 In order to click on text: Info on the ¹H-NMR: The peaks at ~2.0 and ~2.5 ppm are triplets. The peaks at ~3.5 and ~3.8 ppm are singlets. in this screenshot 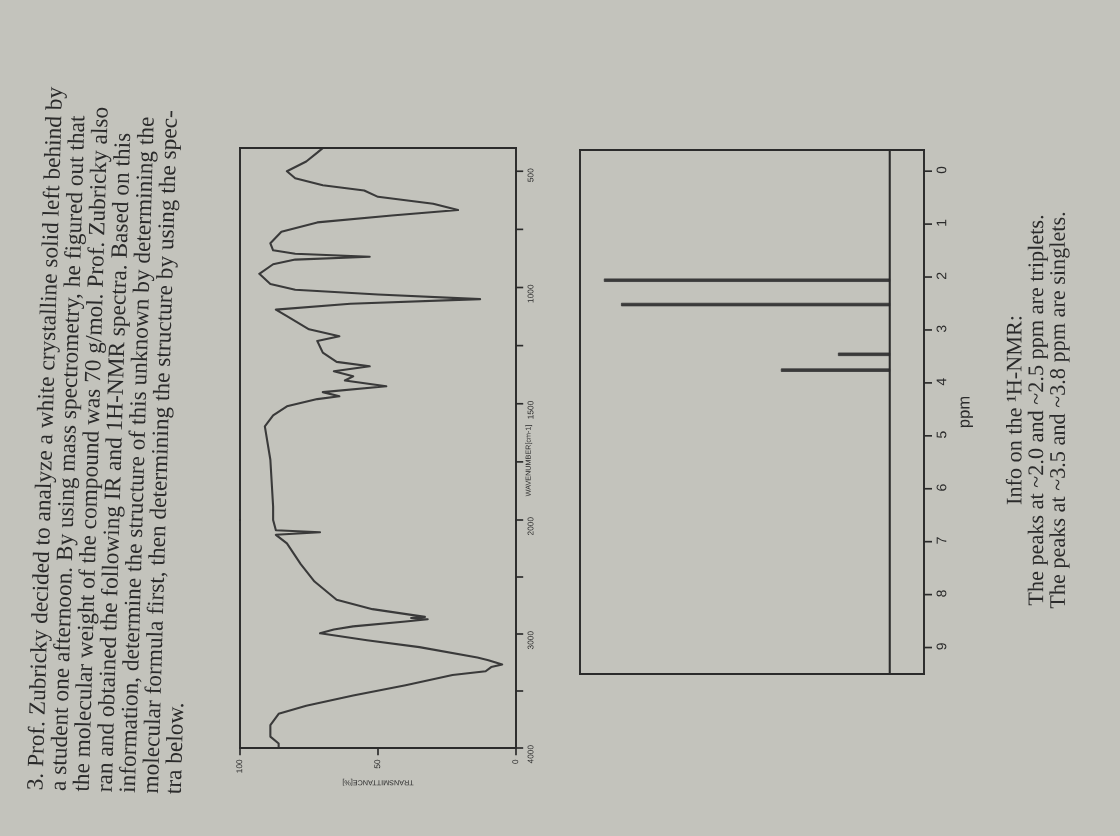, I will do `click(1037, 410)`.